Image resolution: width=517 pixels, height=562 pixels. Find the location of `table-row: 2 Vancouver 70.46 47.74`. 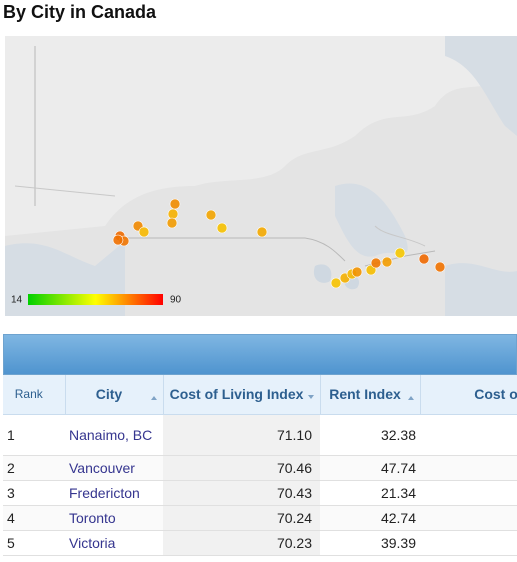

table-row: 2 Vancouver 70.46 47.74 is located at coordinates (260, 468).